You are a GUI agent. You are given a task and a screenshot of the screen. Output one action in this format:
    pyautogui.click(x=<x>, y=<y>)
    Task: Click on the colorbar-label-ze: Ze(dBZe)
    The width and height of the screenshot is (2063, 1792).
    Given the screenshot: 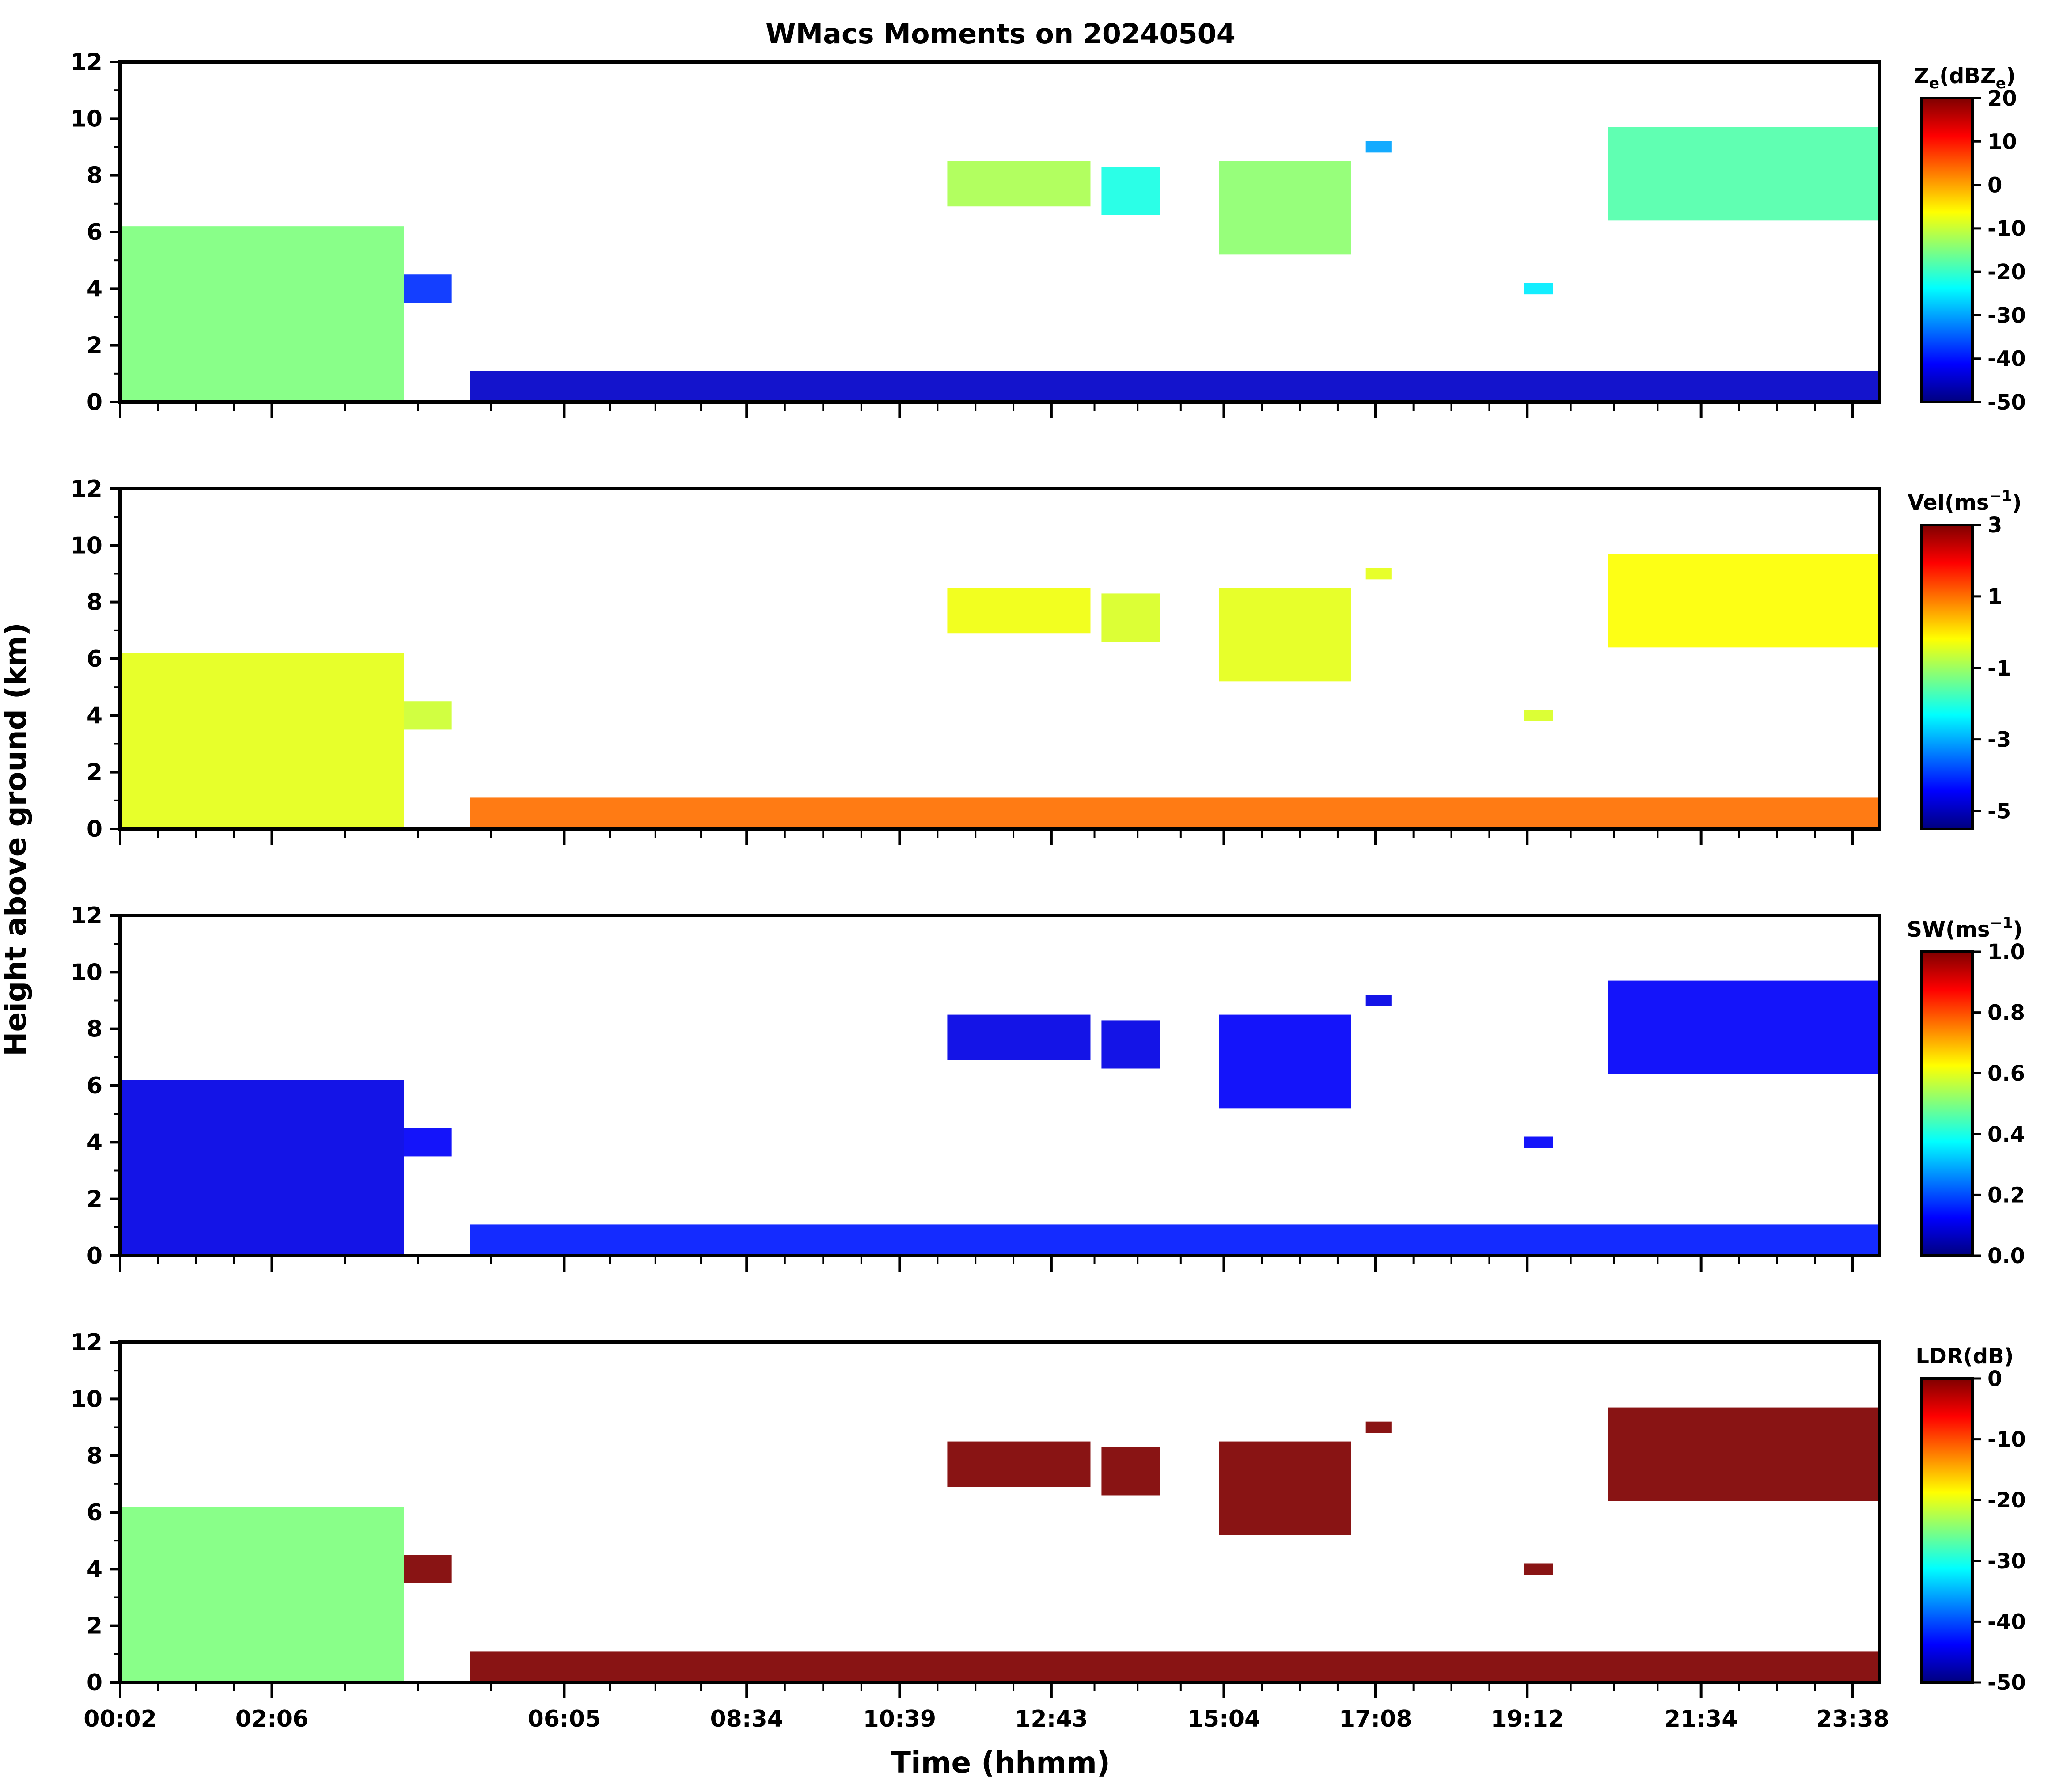 What is the action you would take?
    pyautogui.click(x=1965, y=78)
    